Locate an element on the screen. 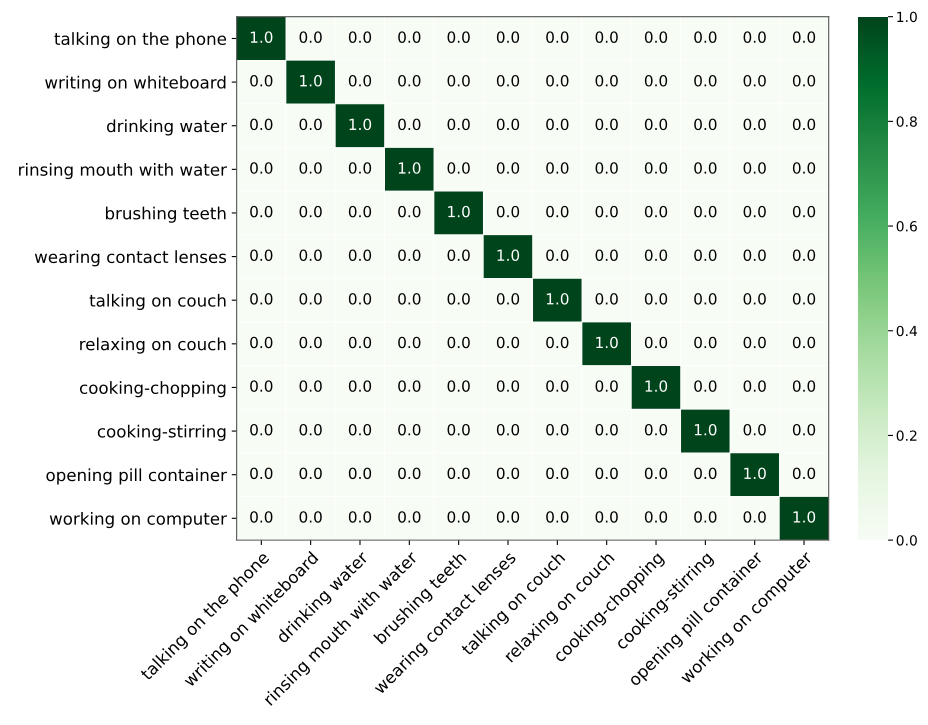  y-tick-label: working on computer is located at coordinates (138, 520).